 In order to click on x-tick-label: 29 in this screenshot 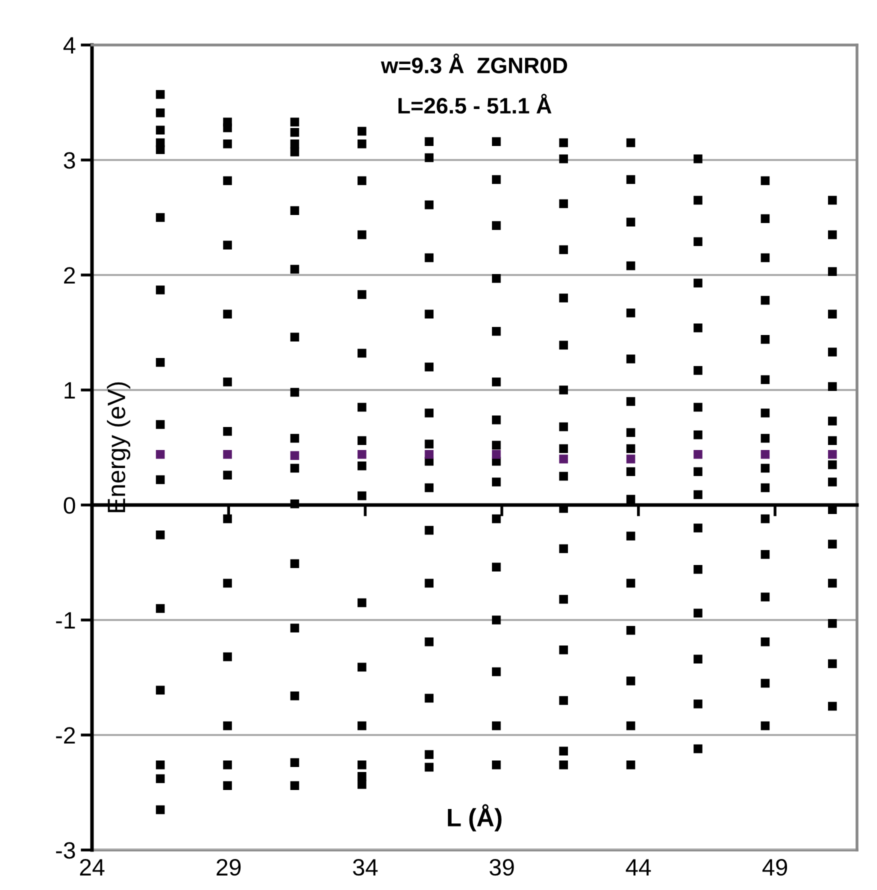, I will do `click(228, 867)`.